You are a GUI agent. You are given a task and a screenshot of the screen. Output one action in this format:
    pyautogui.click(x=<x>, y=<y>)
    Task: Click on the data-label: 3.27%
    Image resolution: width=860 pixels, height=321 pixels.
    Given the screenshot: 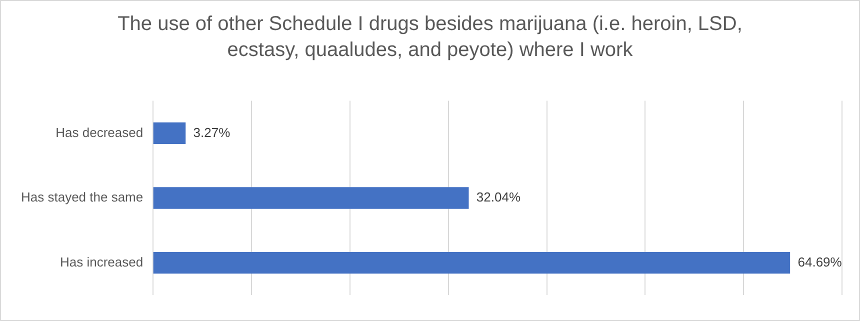 What is the action you would take?
    pyautogui.click(x=212, y=132)
    